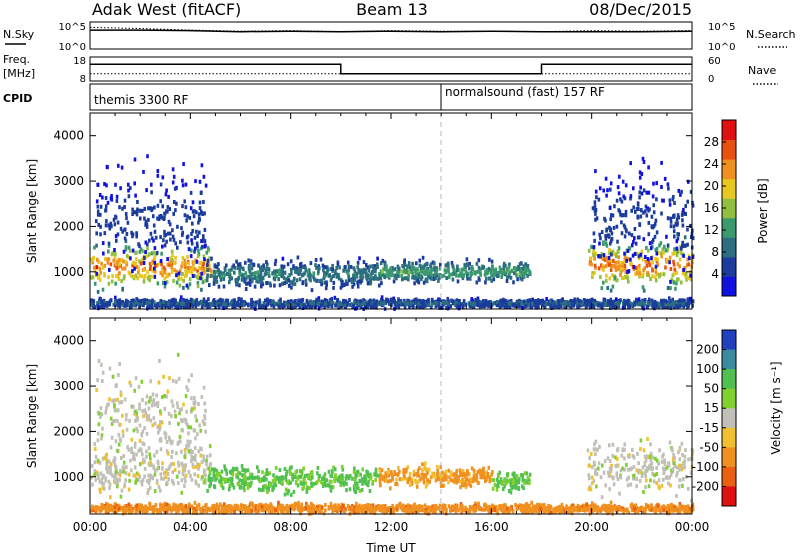 This screenshot has height=554, width=800. Describe the element at coordinates (391, 97) in the screenshot. I see `cpid-frame` at that location.